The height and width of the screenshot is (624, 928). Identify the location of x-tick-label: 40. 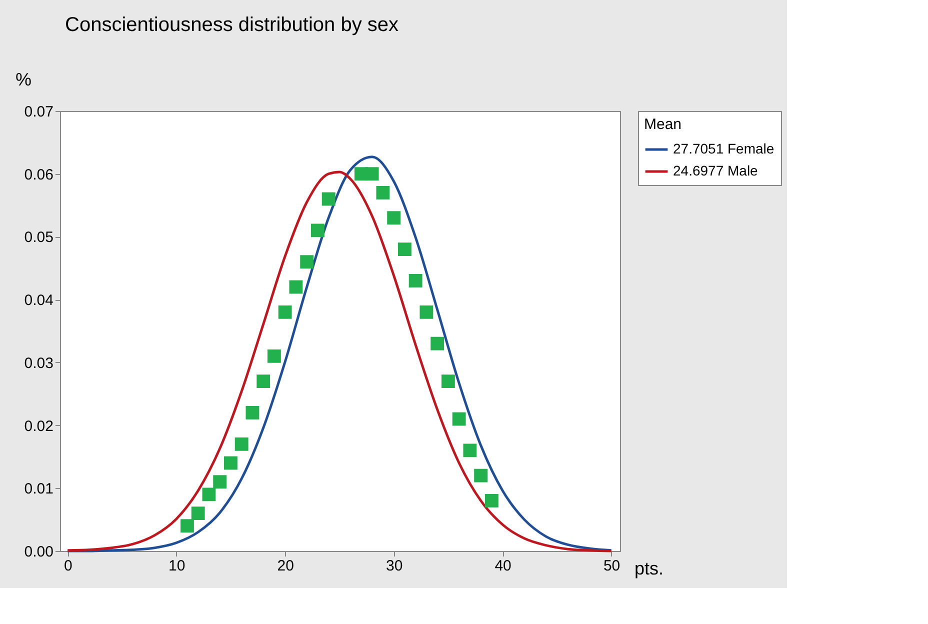
(503, 566).